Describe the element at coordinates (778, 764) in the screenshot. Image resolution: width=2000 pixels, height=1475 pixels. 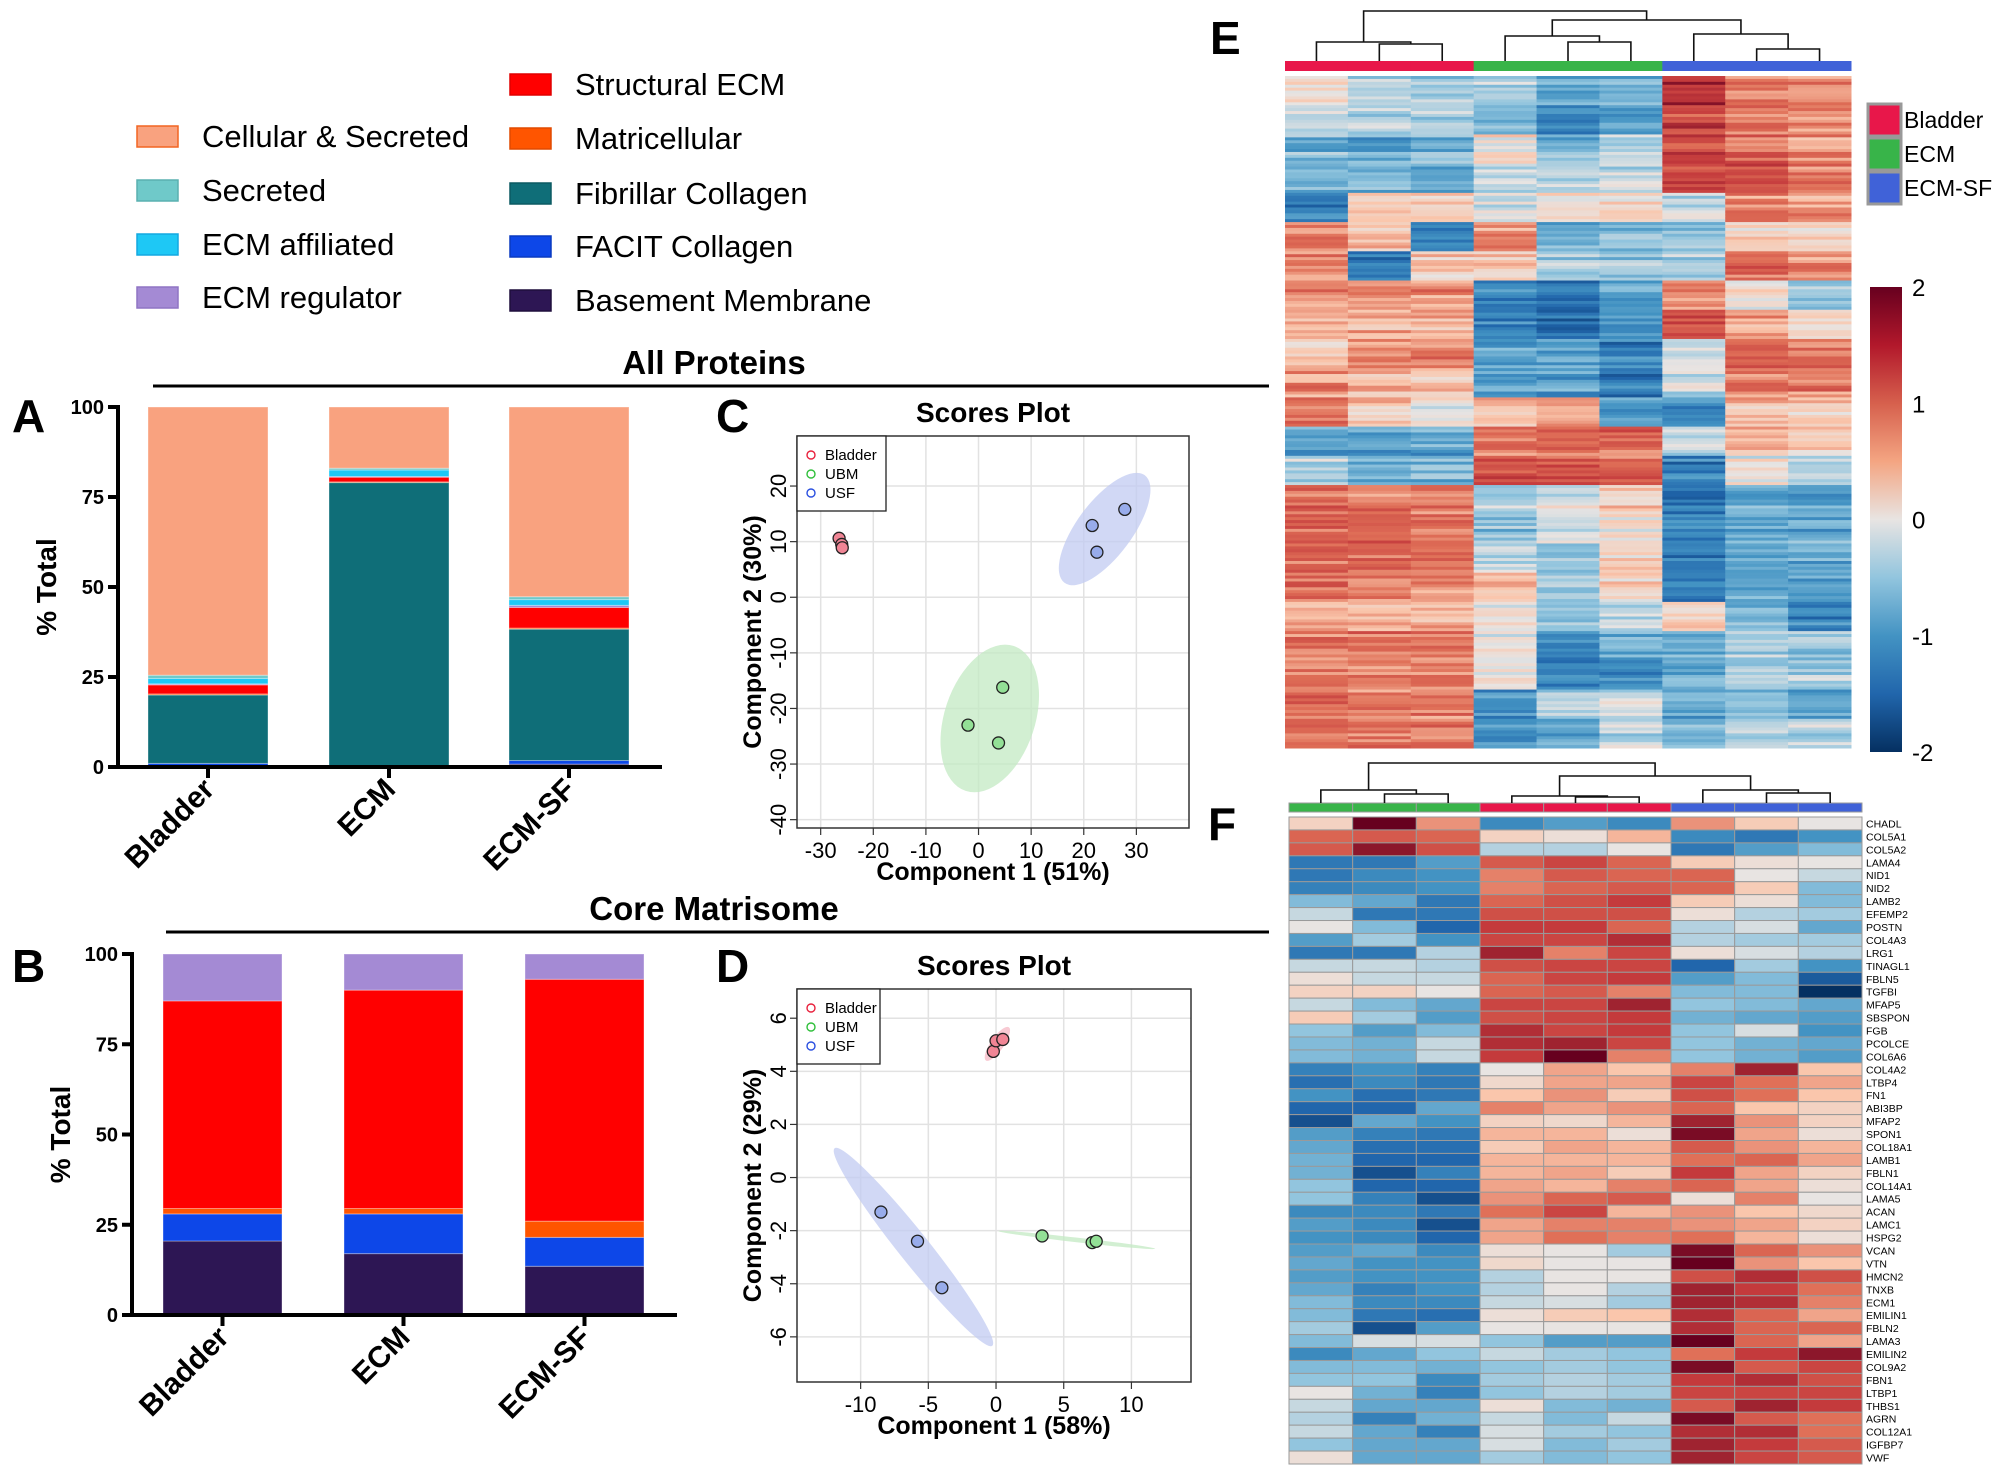
I see `y-tick-label: -30` at that location.